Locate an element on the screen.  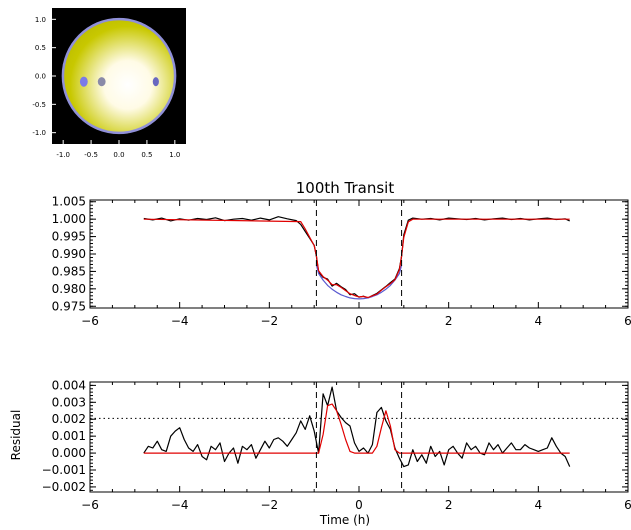
light-curve-x-tick-label: 0 is located at coordinates (359, 321).